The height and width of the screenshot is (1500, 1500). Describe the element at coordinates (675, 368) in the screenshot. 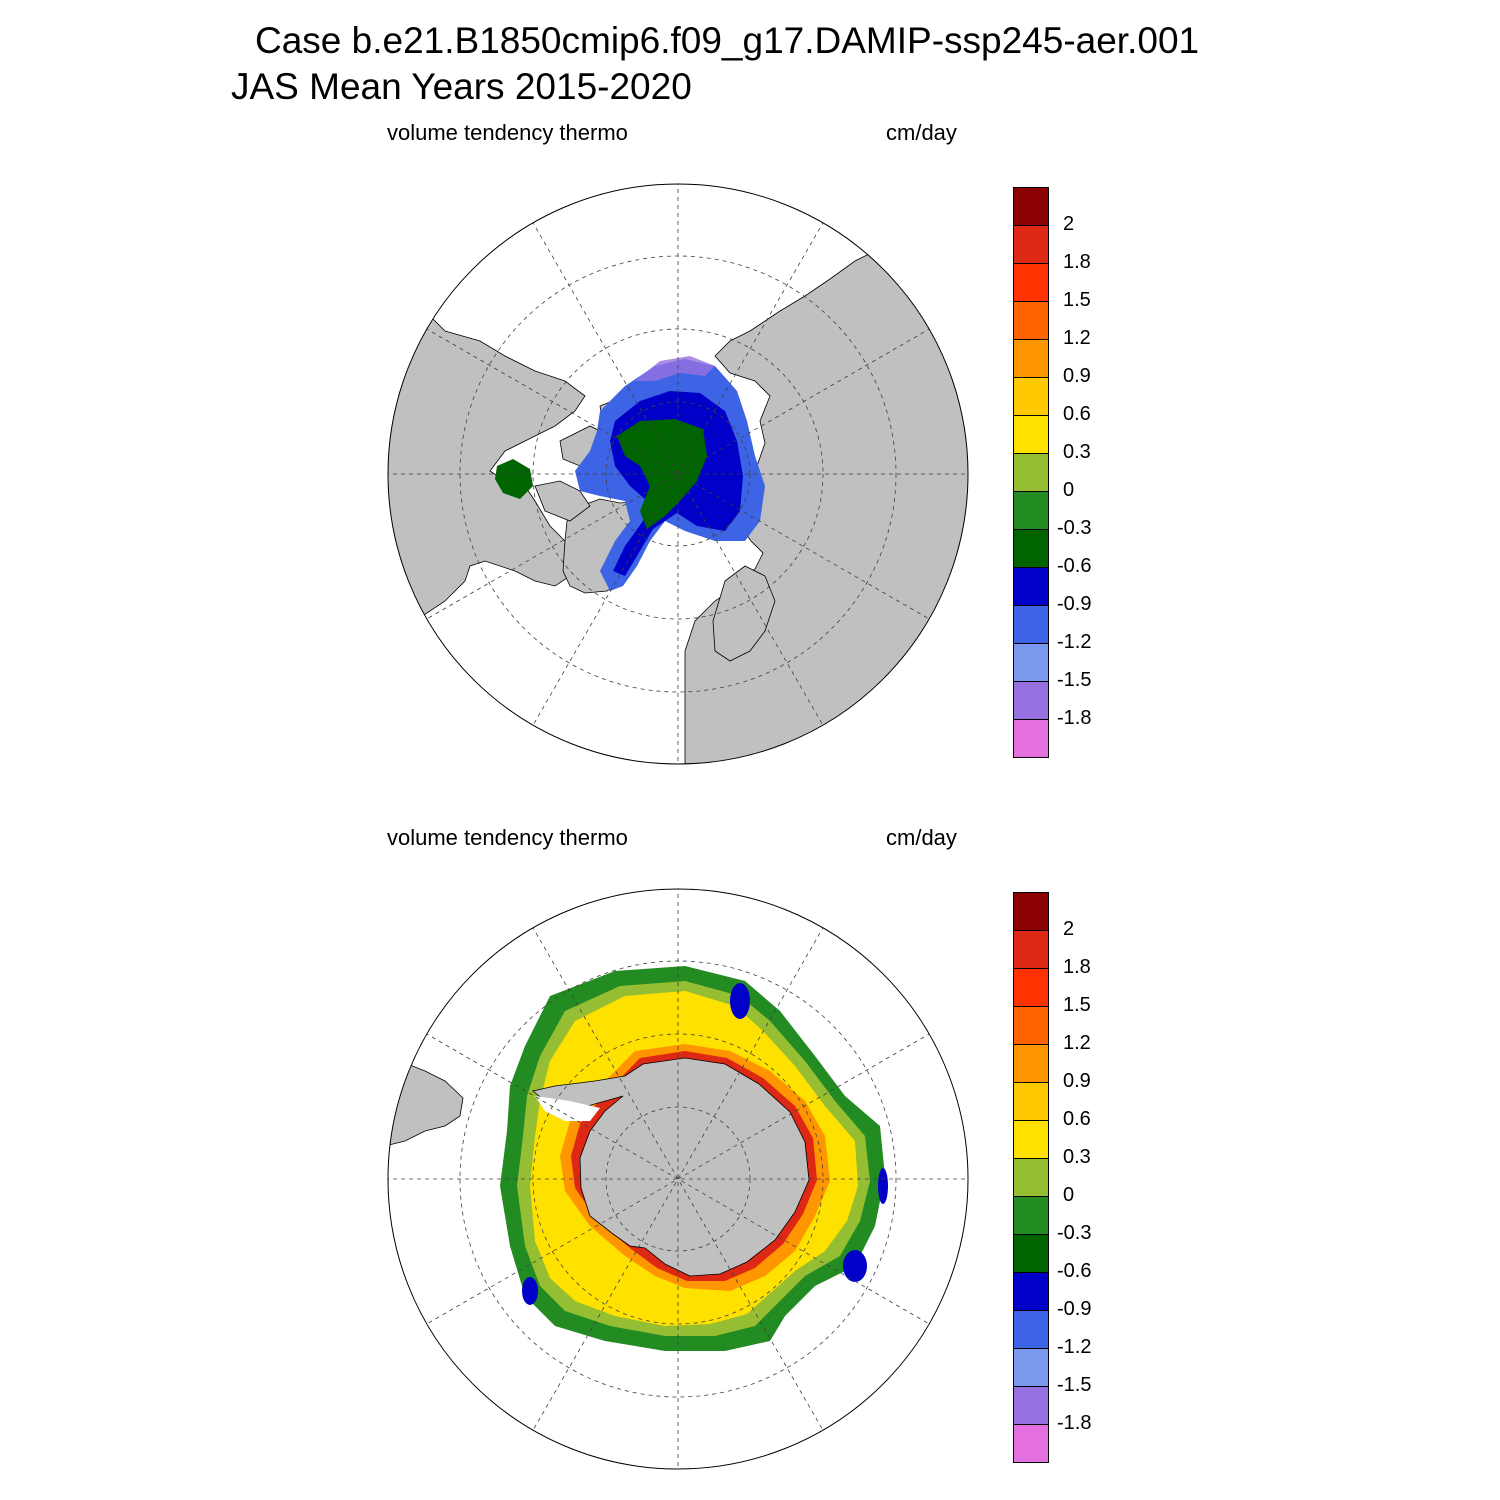

I see `ice-purple-rim` at that location.